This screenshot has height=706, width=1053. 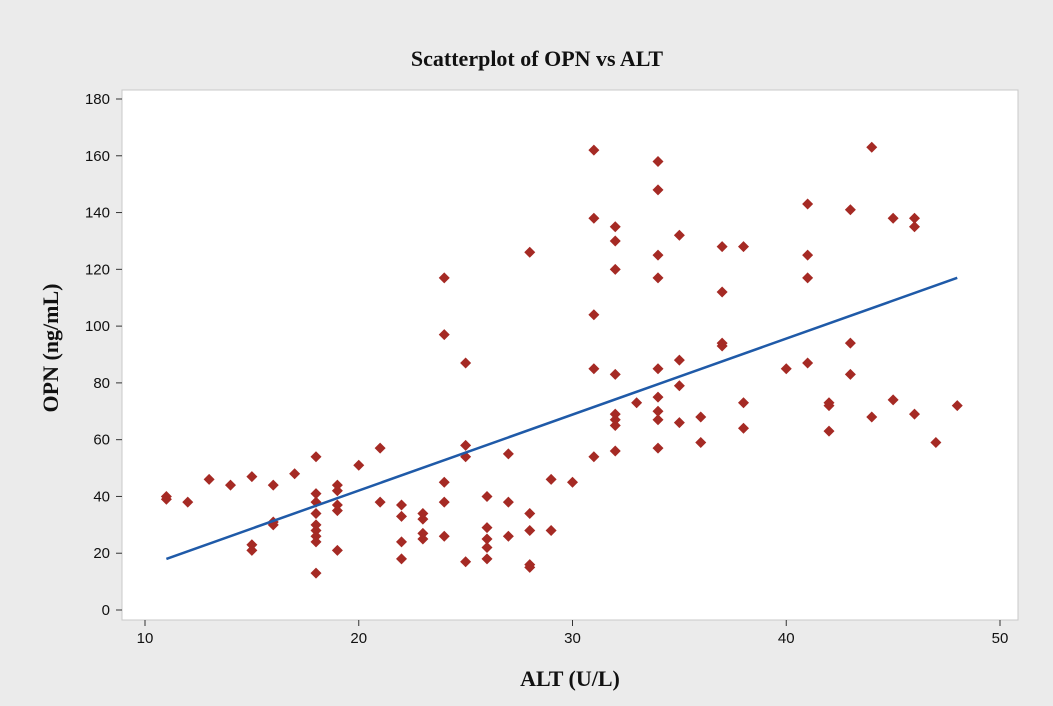 I want to click on y-axis-label: OPN (ng/mL), so click(x=50, y=348).